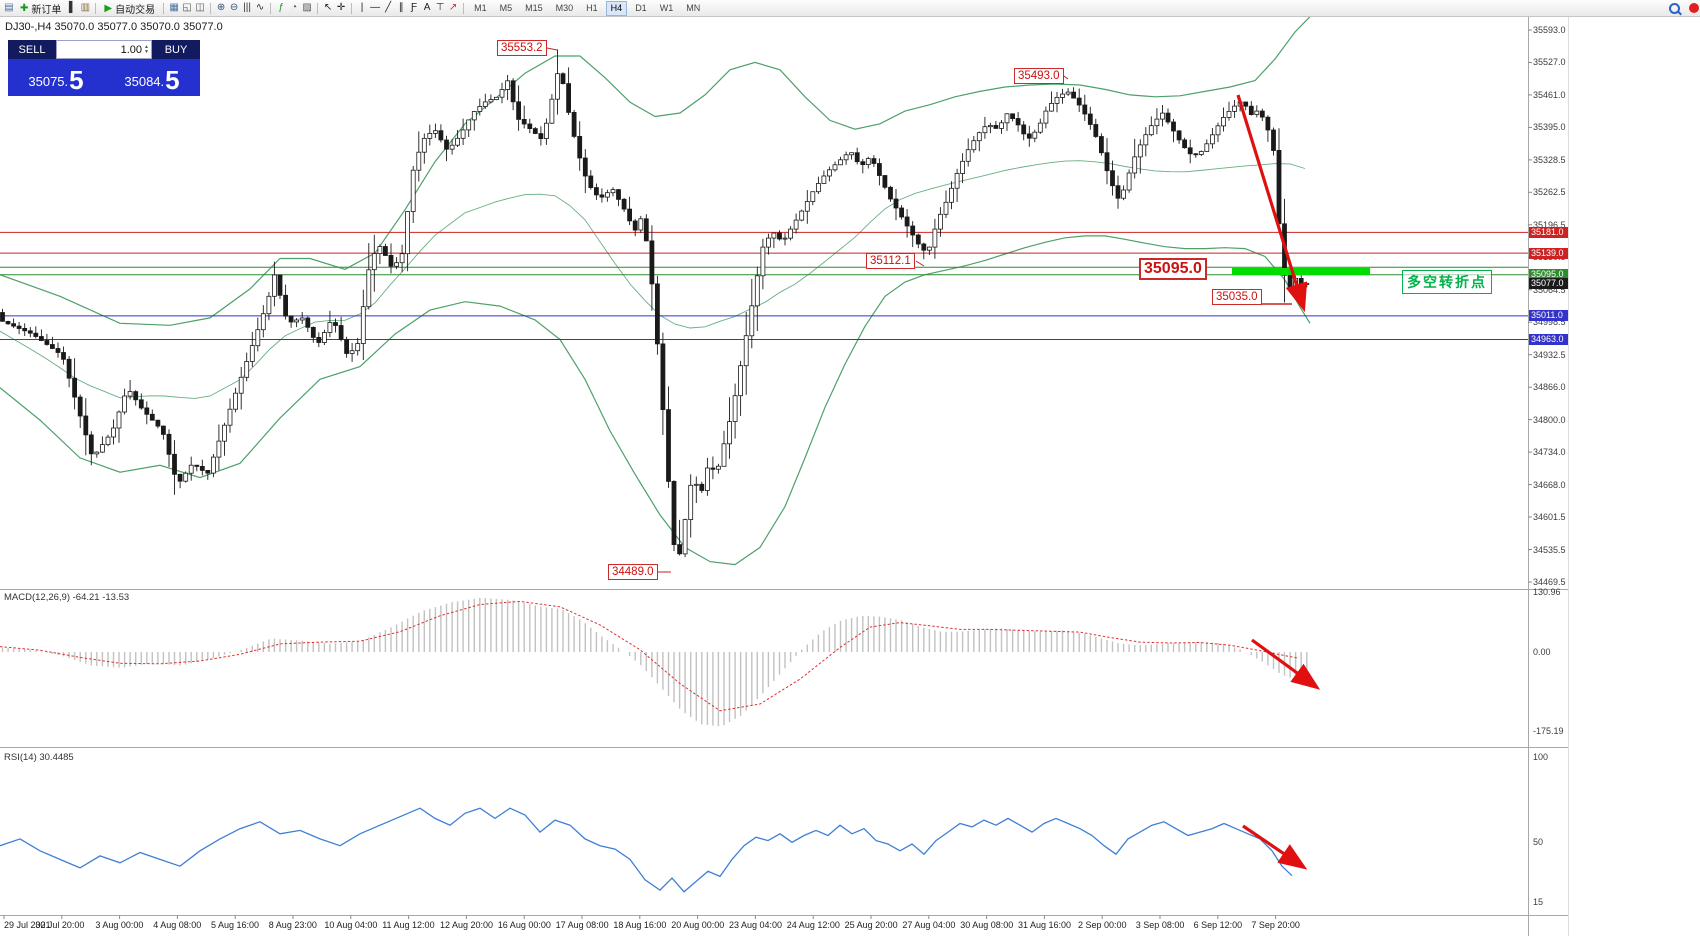  Describe the element at coordinates (871, 925) in the screenshot. I see `x-axis-label: 25 Aug 20:00` at that location.